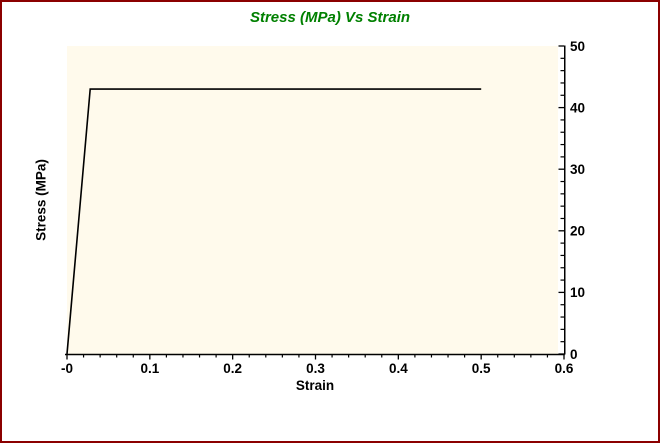 The width and height of the screenshot is (660, 443). Describe the element at coordinates (577, 46) in the screenshot. I see `y-tick-label: 50` at that location.